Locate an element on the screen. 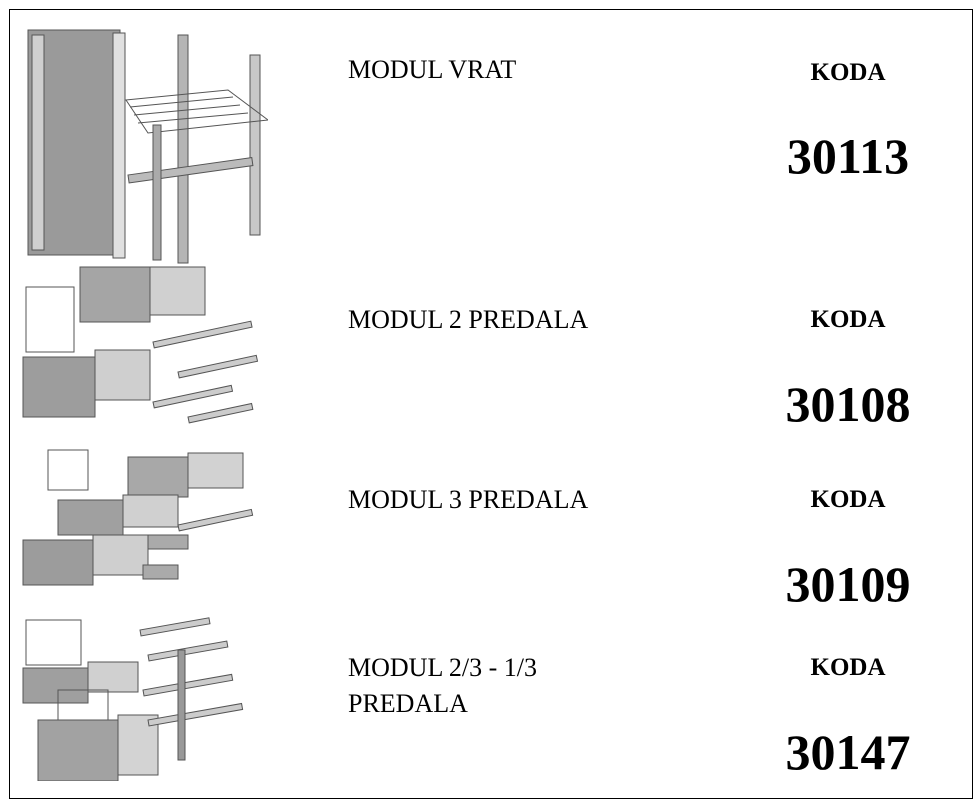 This screenshot has width=979, height=799. module-name: MODUL 2 PREDALA is located at coordinates (468, 319).